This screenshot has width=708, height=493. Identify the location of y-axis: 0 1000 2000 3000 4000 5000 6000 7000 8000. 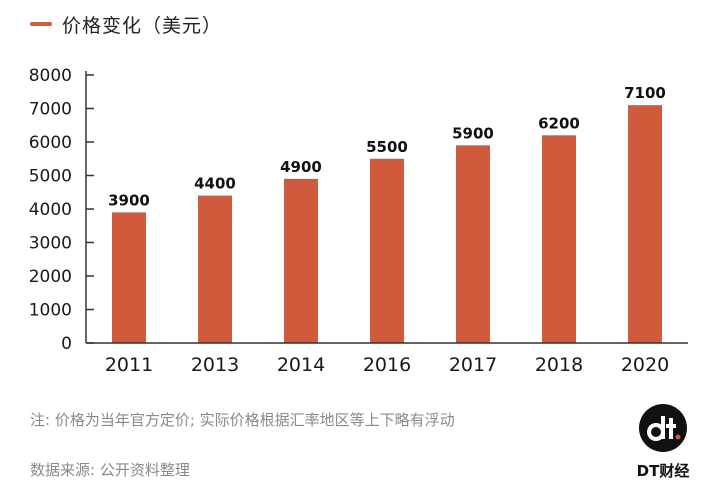
(61, 210).